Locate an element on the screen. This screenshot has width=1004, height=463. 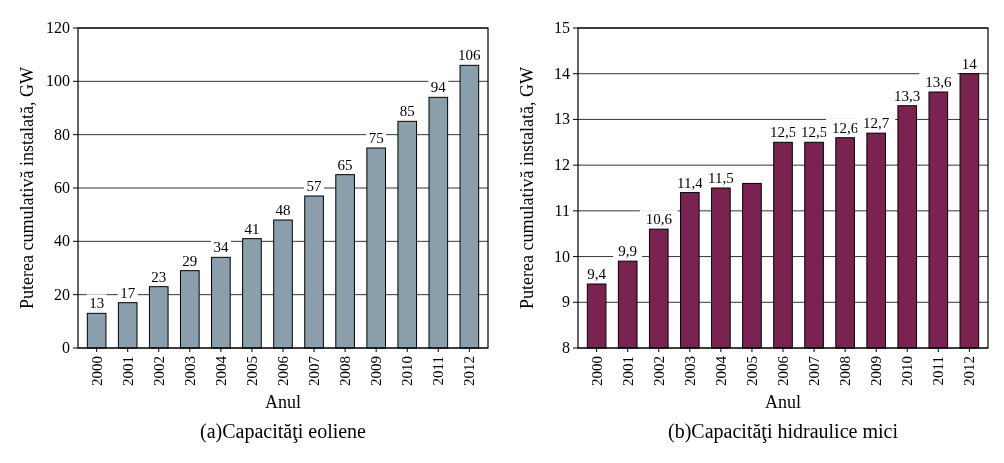
y-tick-label: 120 is located at coordinates (58, 27).